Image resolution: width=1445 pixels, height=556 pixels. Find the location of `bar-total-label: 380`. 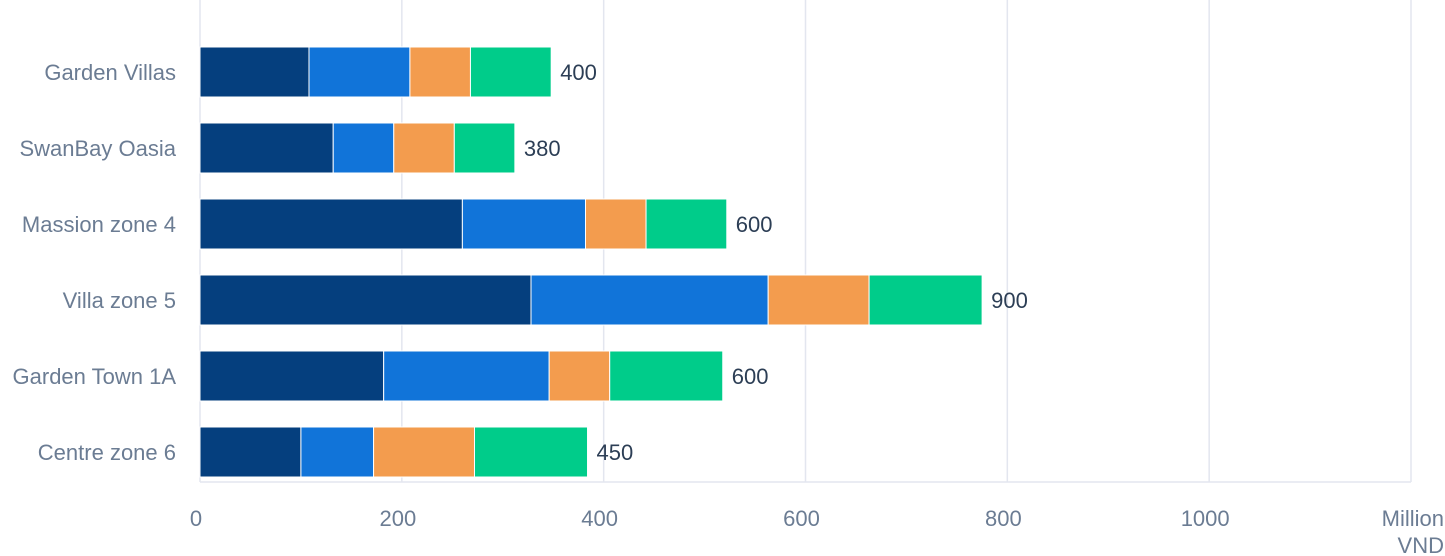

bar-total-label: 380 is located at coordinates (542, 148).